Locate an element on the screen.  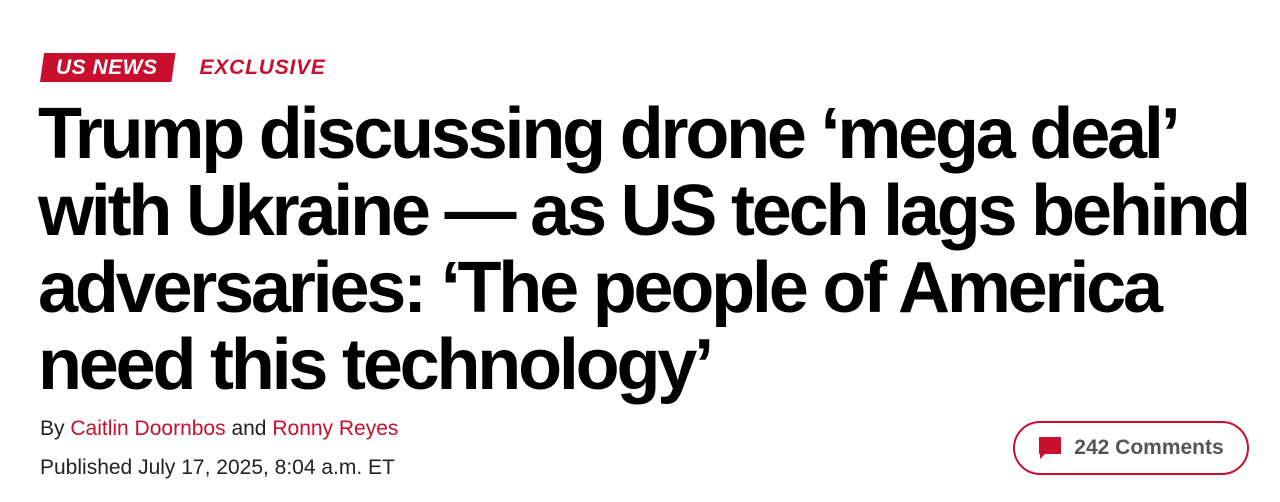
headline-line: need this technology’ is located at coordinates (376, 365).